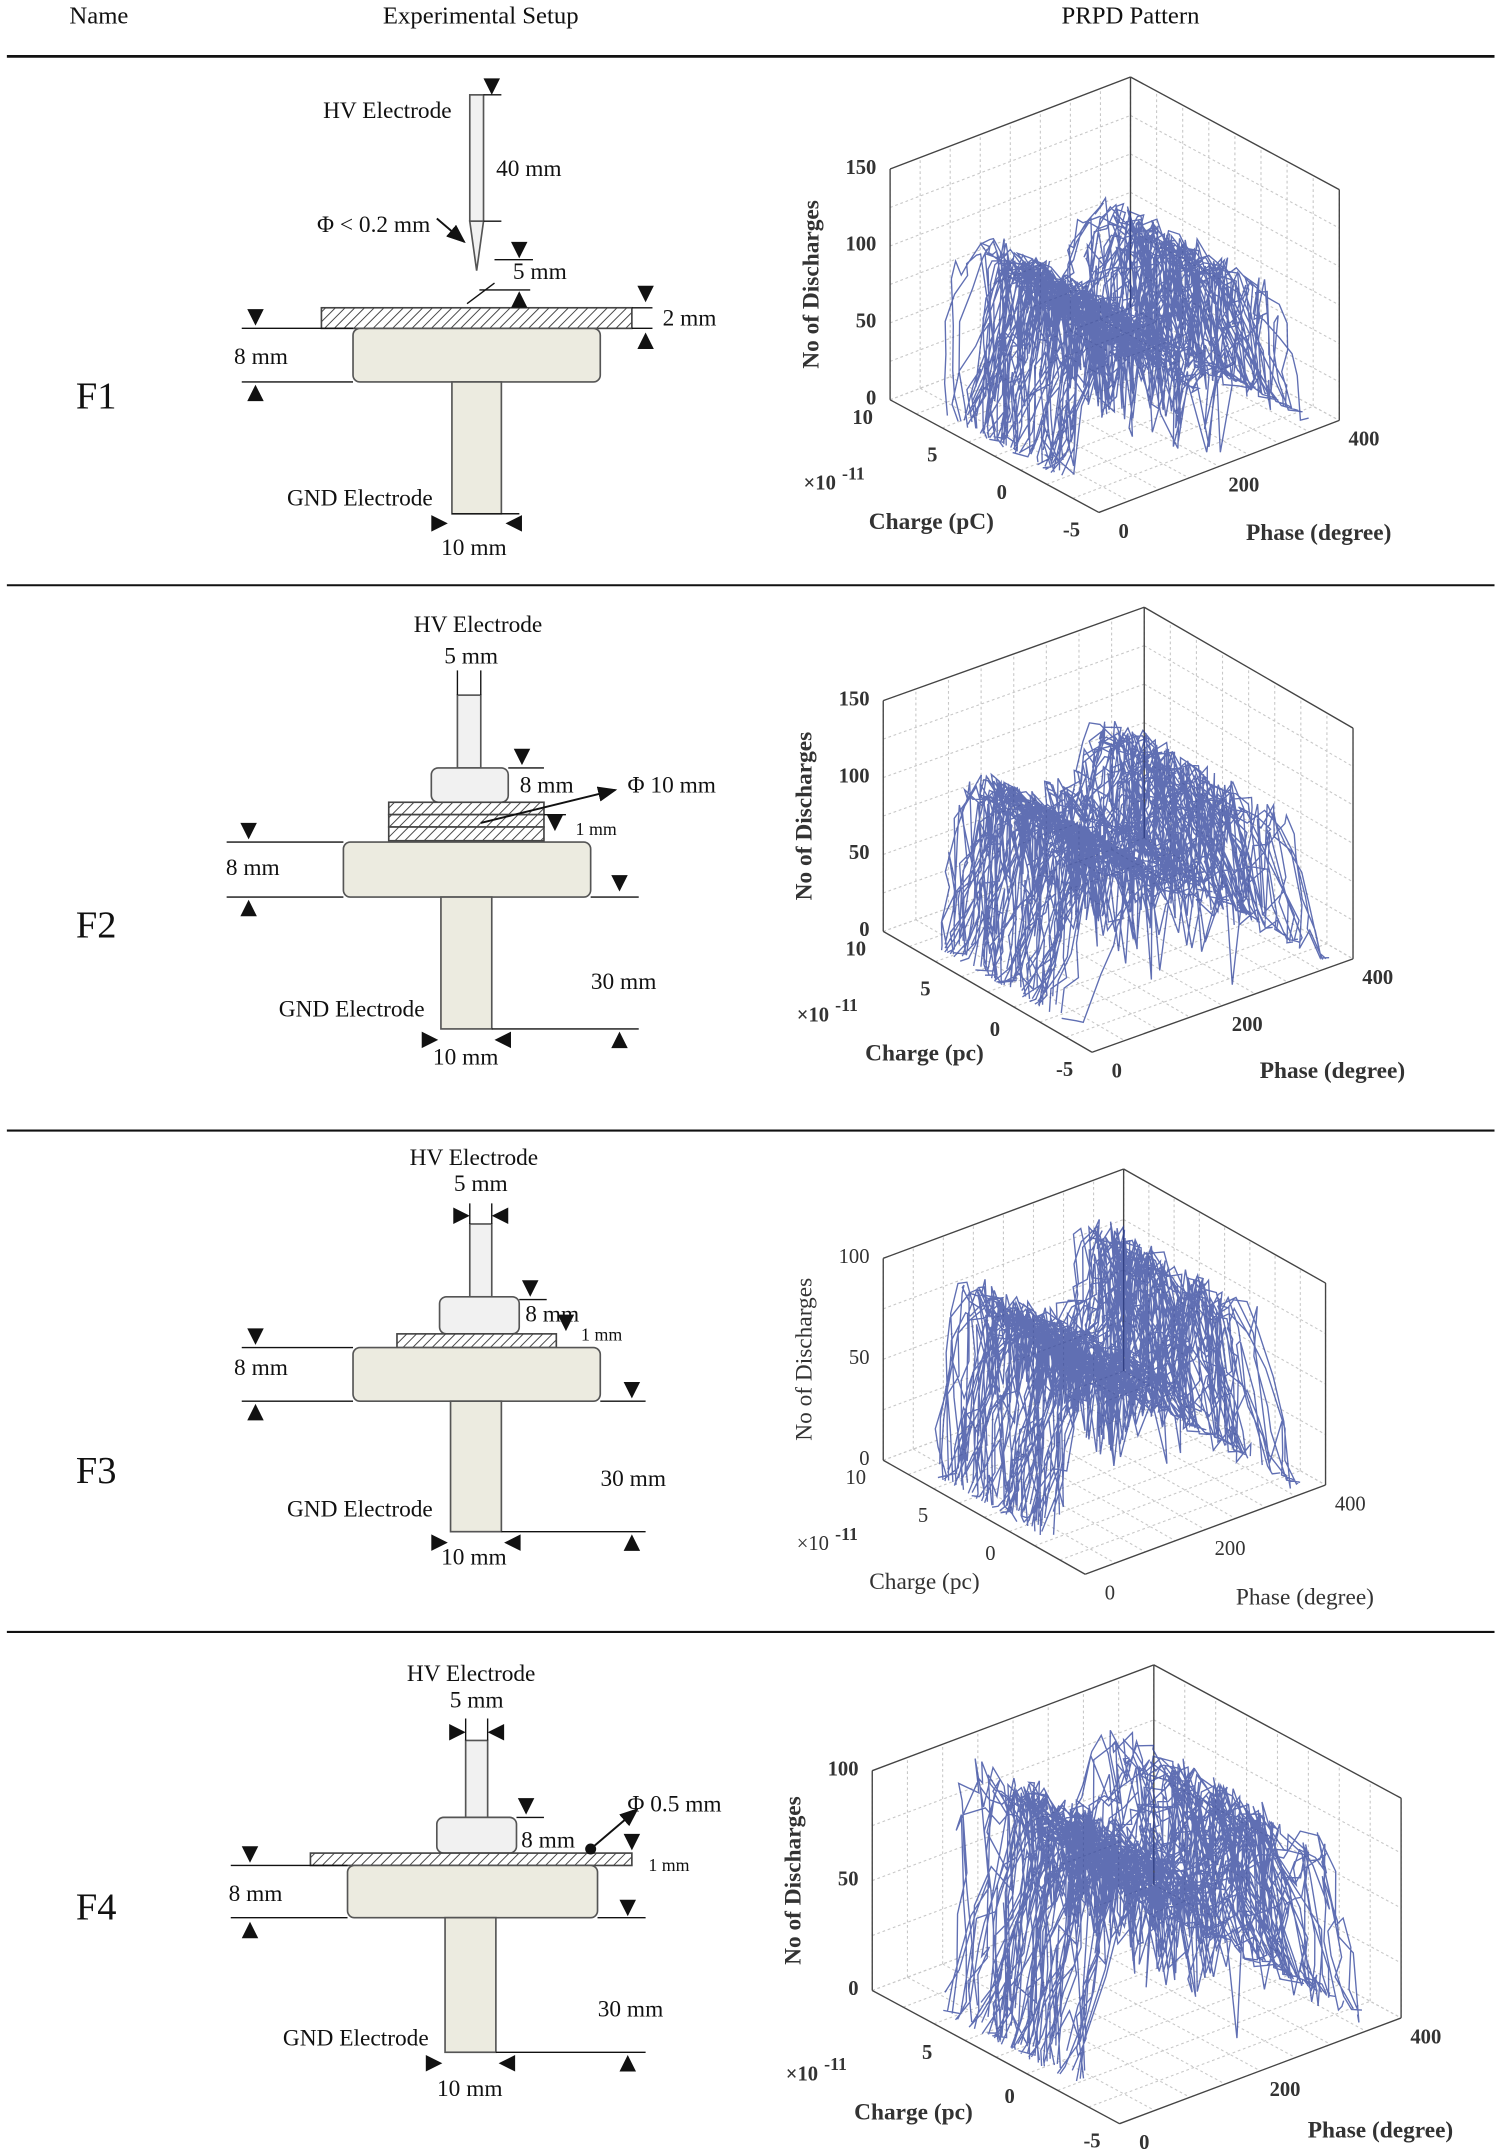  What do you see at coordinates (854, 699) in the screenshot?
I see `z-tick-label: 150` at bounding box center [854, 699].